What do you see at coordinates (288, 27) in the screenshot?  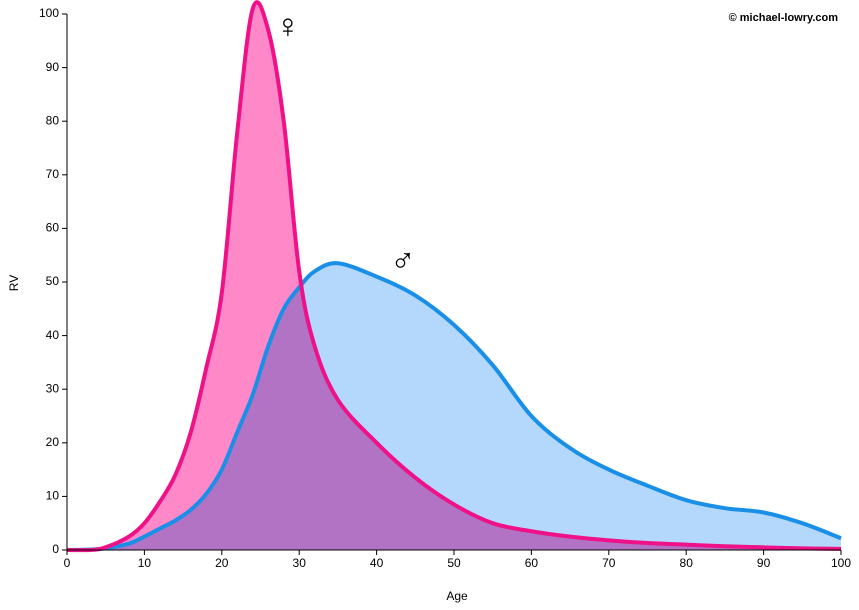 I see `series-label: ♀` at bounding box center [288, 27].